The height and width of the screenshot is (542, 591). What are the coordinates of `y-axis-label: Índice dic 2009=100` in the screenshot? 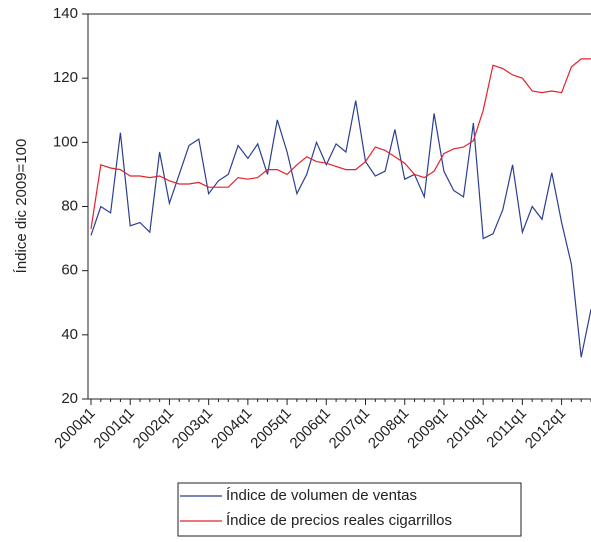 It's located at (21, 206).